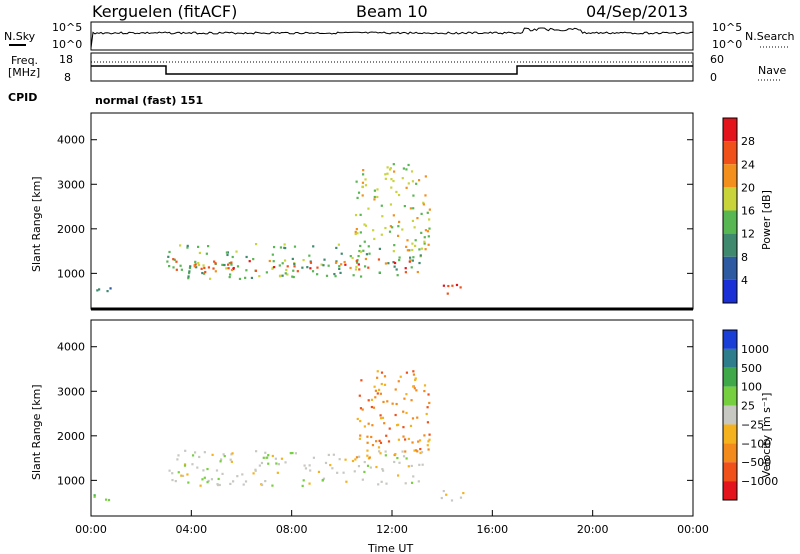  Describe the element at coordinates (756, 443) in the screenshot. I see `colorbar-tick-label: −100` at that location.